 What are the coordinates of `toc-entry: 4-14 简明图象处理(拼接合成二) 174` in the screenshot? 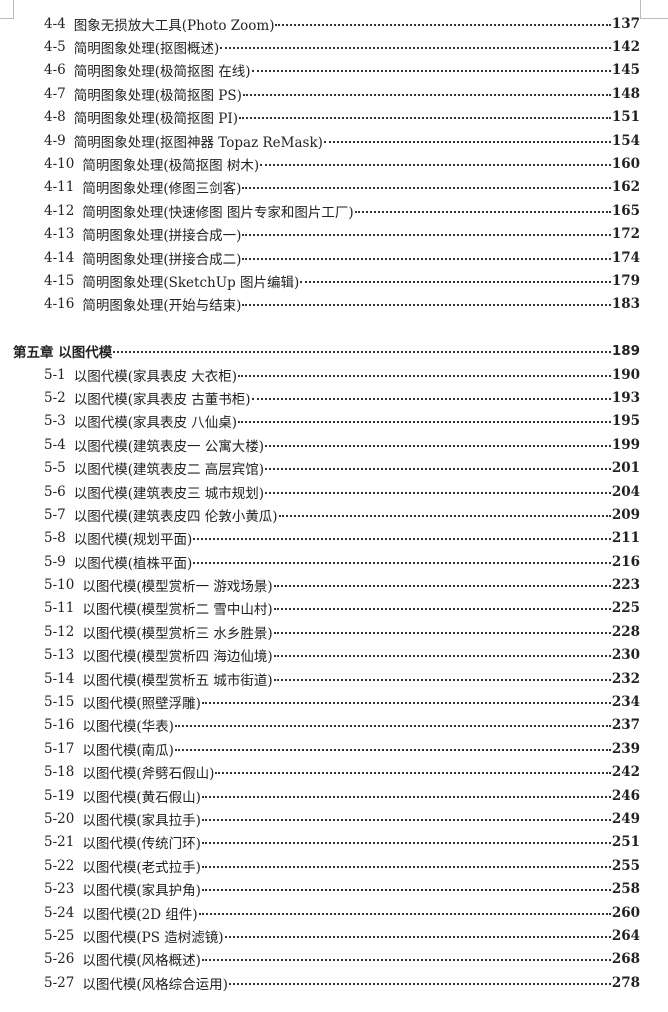 It's located at (334, 257).